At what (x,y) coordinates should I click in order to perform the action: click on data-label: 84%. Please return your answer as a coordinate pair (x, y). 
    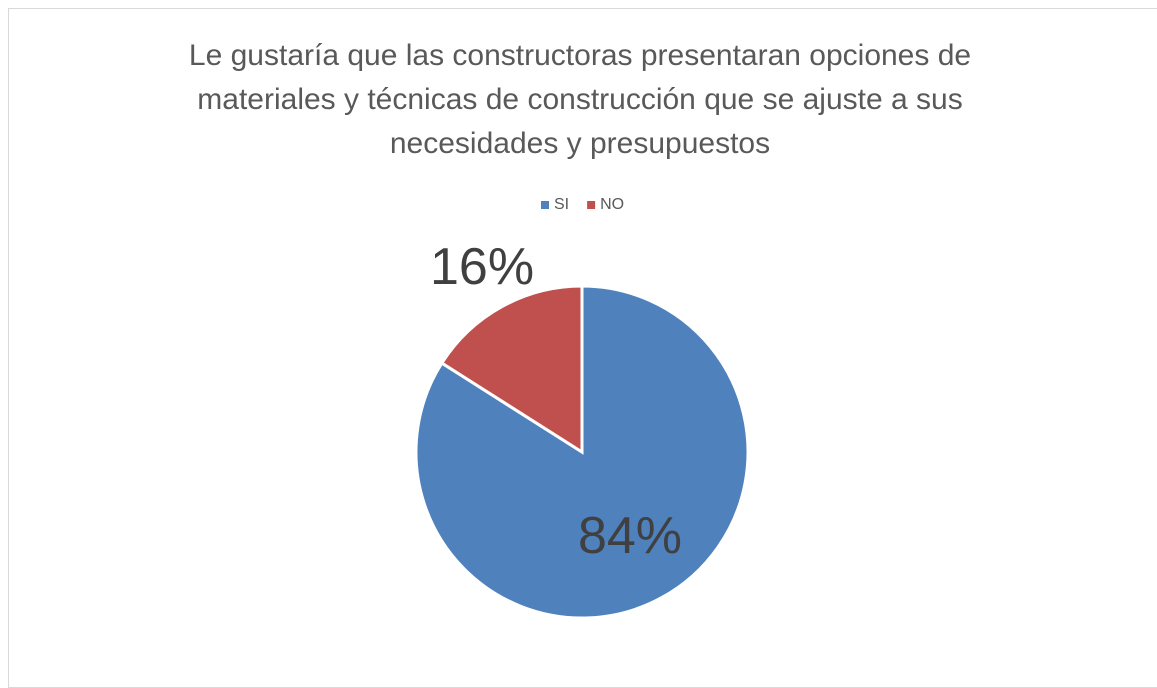
    Looking at the image, I should click on (630, 536).